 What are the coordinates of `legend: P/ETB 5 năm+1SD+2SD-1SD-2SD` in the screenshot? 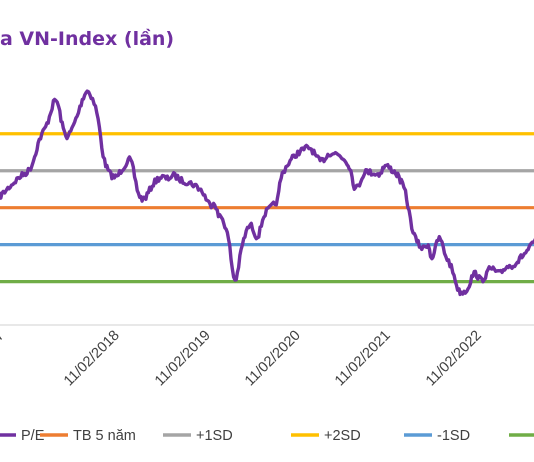 It's located at (267, 436).